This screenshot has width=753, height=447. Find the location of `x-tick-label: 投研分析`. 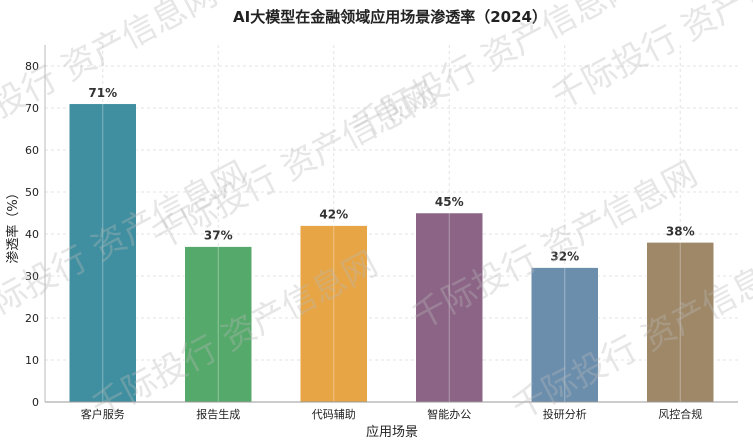

x-tick-label: 投研分析 is located at coordinates (565, 414).